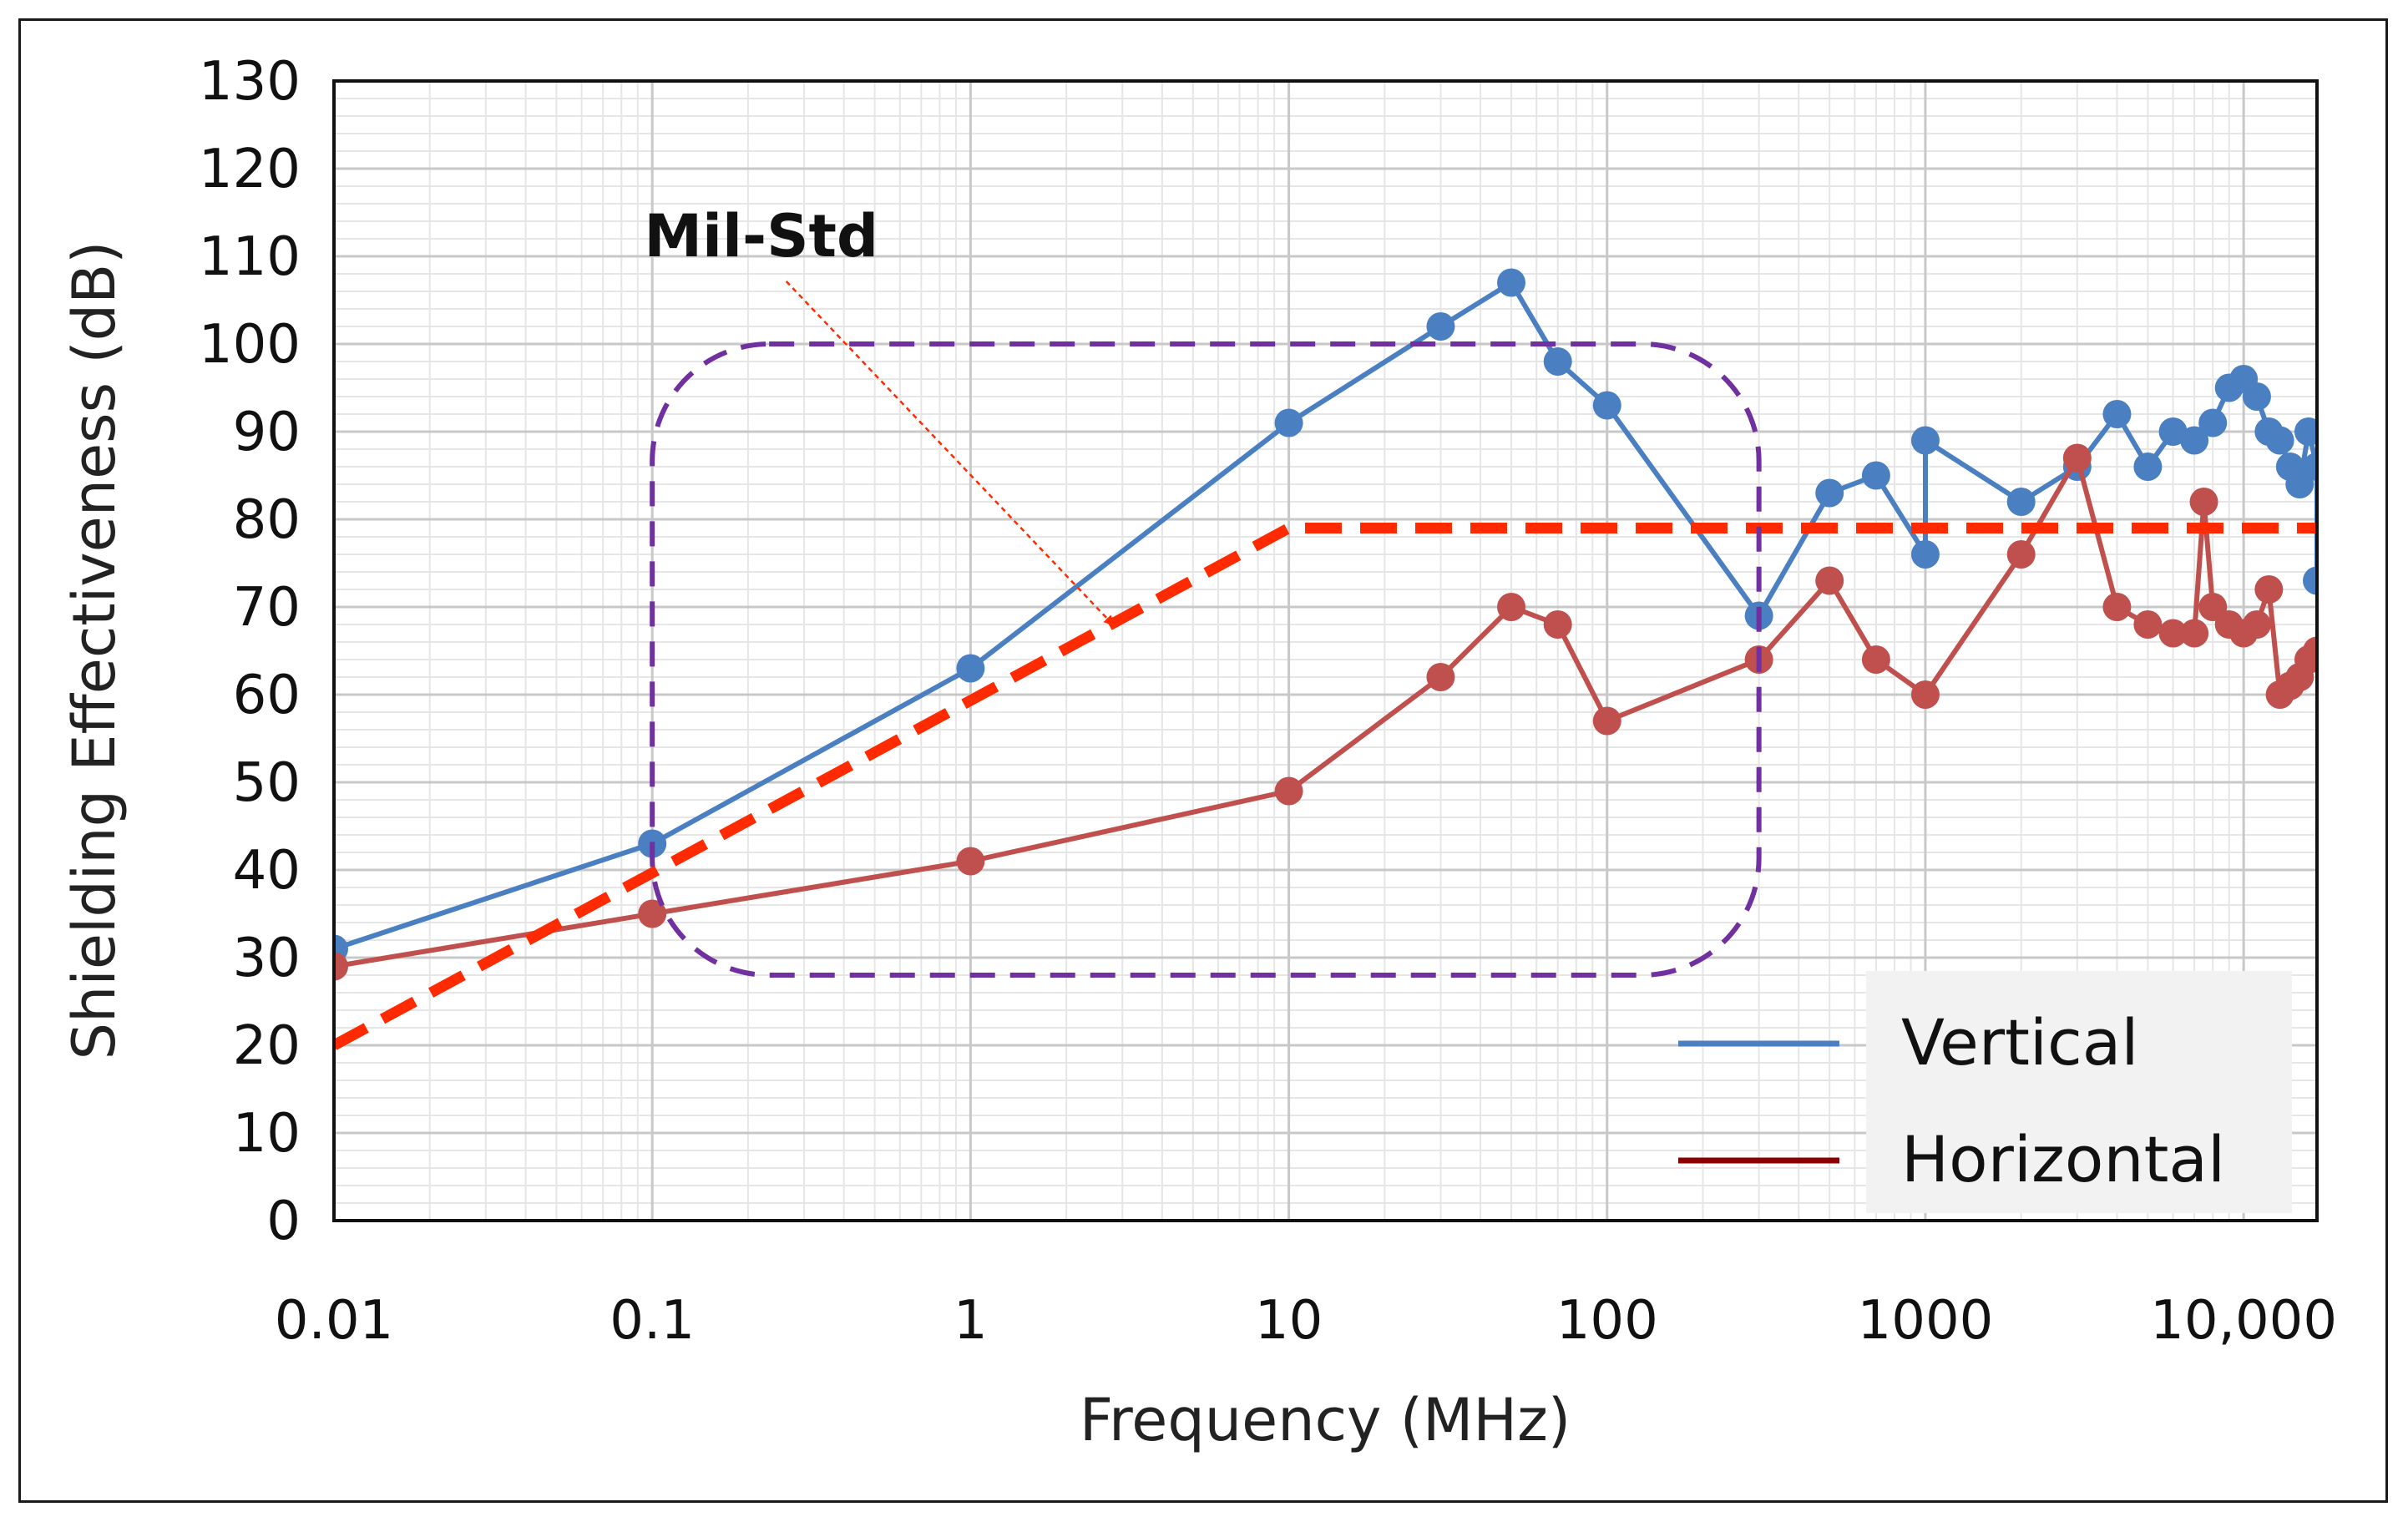 Image resolution: width=2408 pixels, height=1522 pixels. What do you see at coordinates (250, 170) in the screenshot?
I see `y-tick-label: 120` at bounding box center [250, 170].